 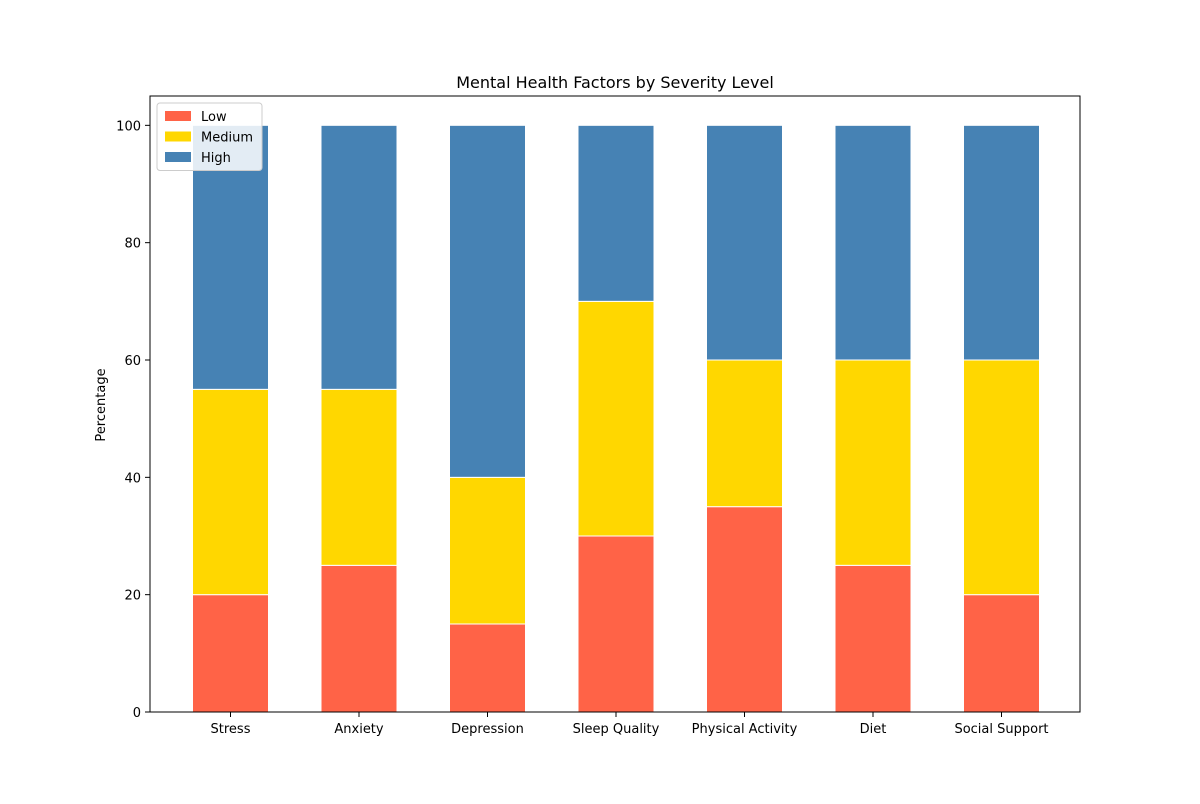 I want to click on legend-swatch-high, so click(x=178, y=157).